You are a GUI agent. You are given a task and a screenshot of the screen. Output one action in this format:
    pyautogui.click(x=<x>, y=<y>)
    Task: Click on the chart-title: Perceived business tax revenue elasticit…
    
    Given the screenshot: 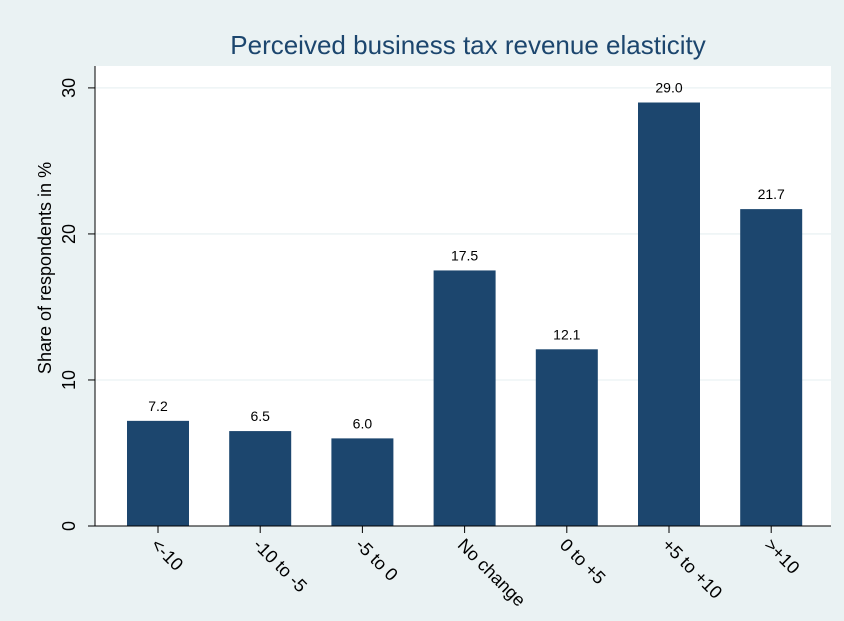 What is the action you would take?
    pyautogui.click(x=467, y=45)
    